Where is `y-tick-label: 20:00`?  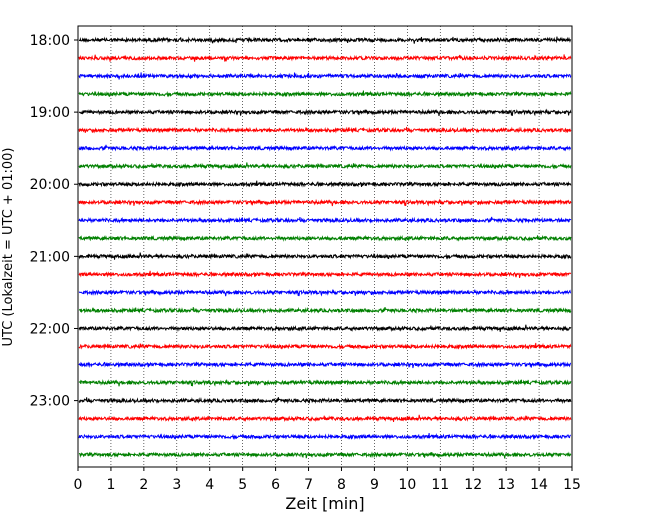
y-tick-label: 20:00 is located at coordinates (50, 185).